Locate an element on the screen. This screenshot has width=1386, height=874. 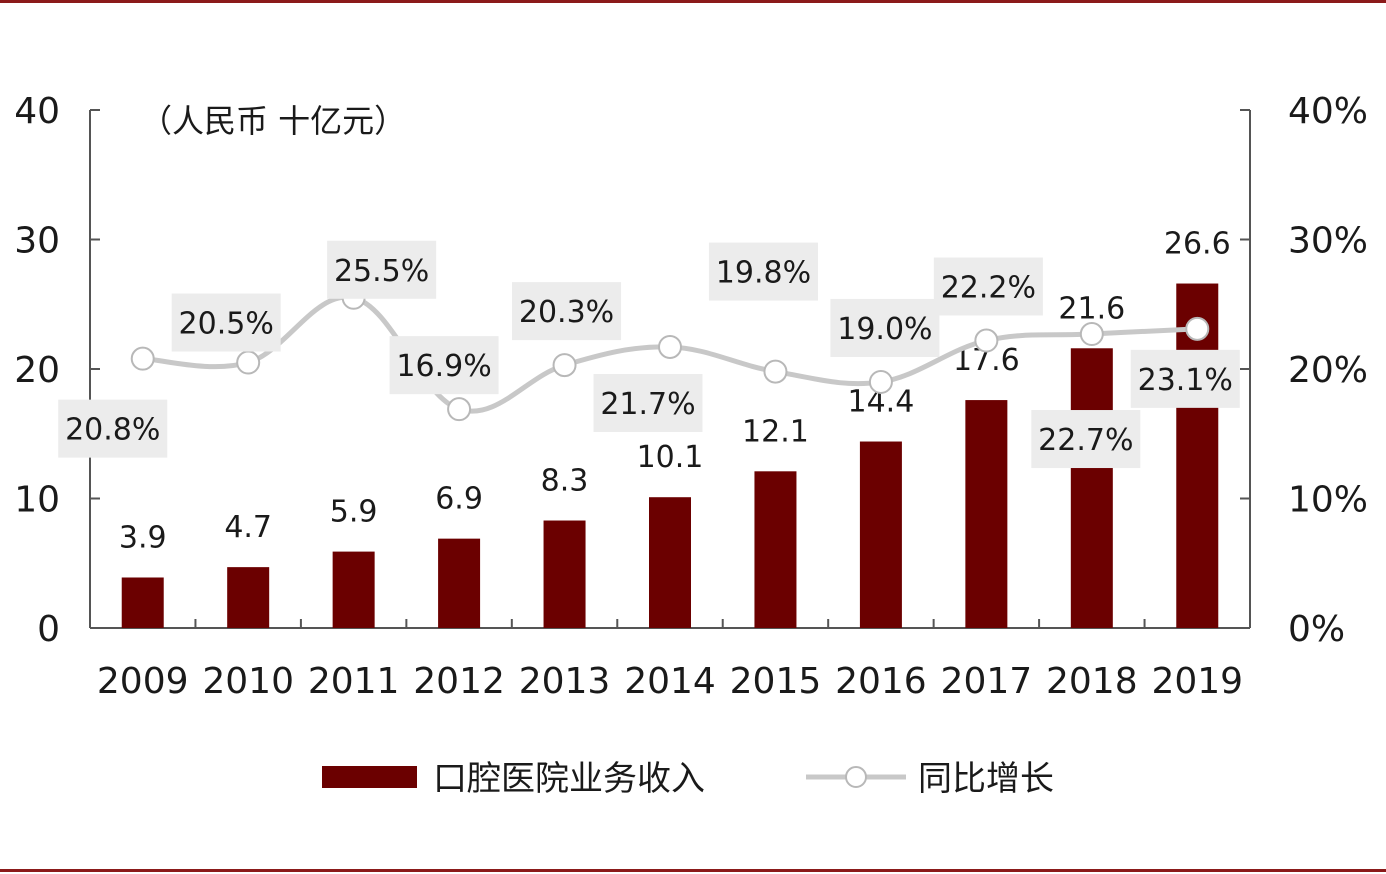
right-y-axis: 0% 10% 20% 30% 40% is located at coordinates (1304, 370).